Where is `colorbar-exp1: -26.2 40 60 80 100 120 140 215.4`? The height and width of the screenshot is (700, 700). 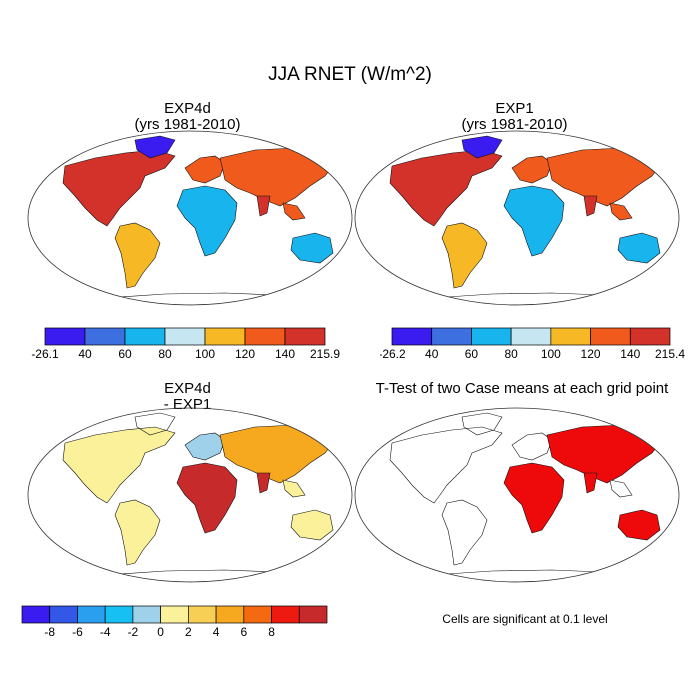
colorbar-exp1: -26.2 40 60 80 100 120 140 215.4 is located at coordinates (532, 344).